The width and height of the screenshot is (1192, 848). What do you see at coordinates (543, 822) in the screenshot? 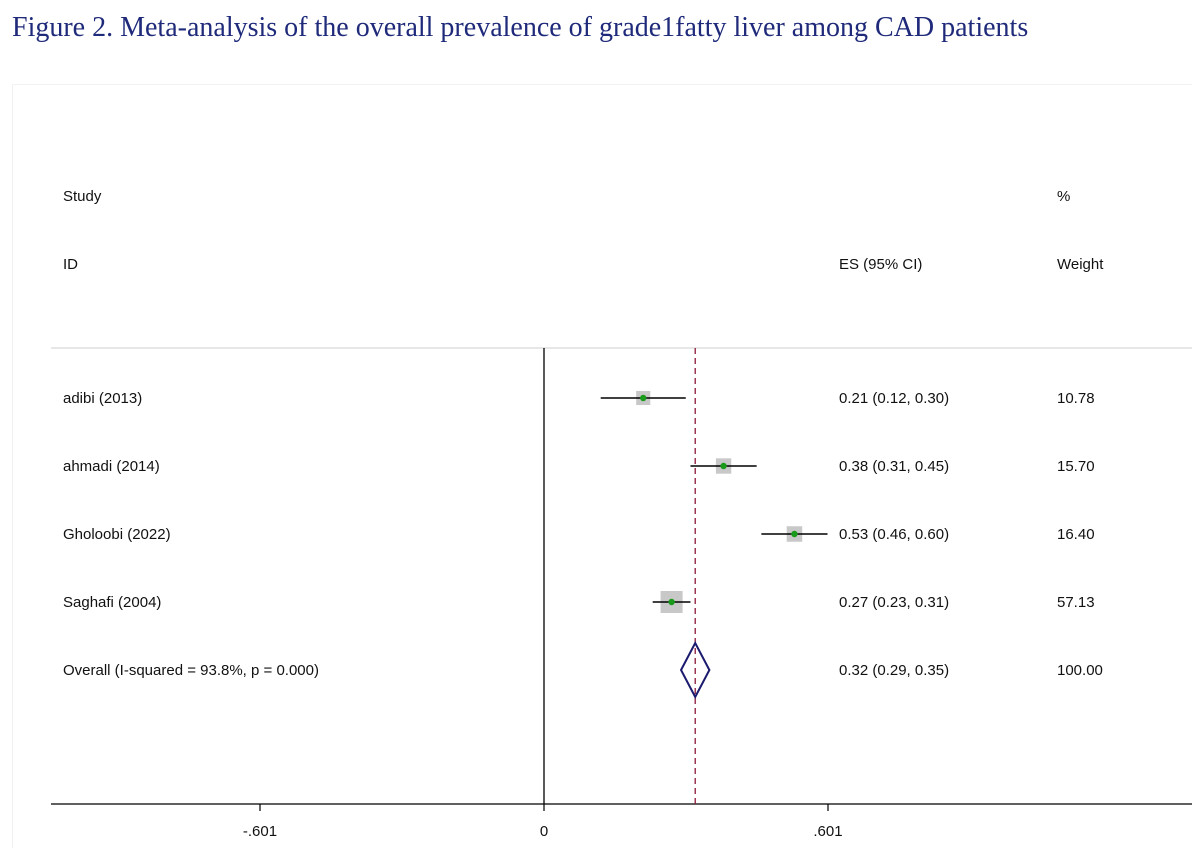
I see `x-ticks: -.601 0 .601` at bounding box center [543, 822].